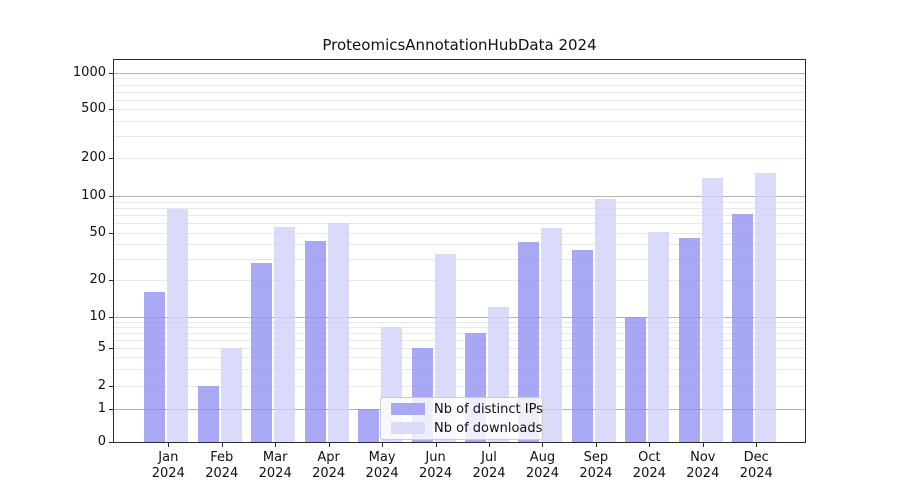 The width and height of the screenshot is (900, 500). Describe the element at coordinates (488, 409) in the screenshot. I see `legend-label-distinct-ips: Nb of distinct IPs` at that location.